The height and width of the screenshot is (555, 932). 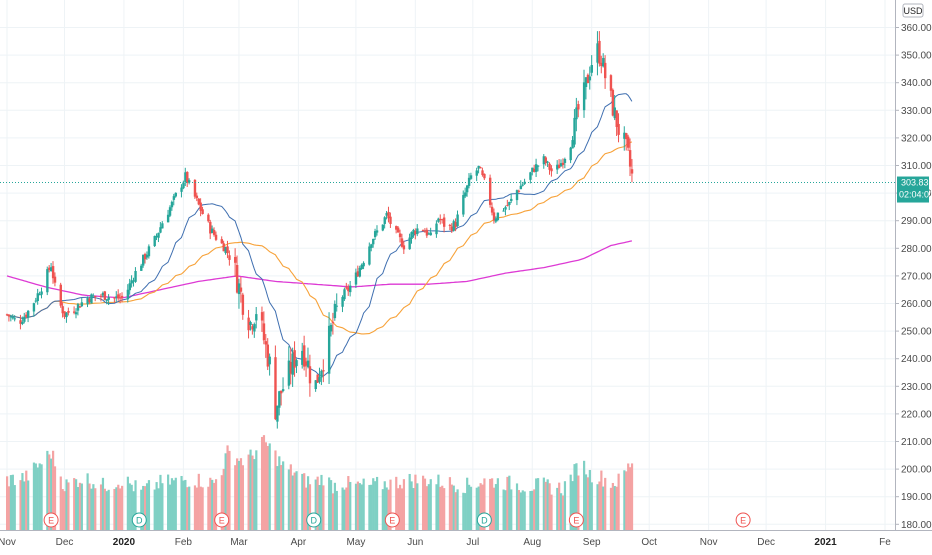 I want to click on price-tick-label: 340.00, so click(x=916, y=83).